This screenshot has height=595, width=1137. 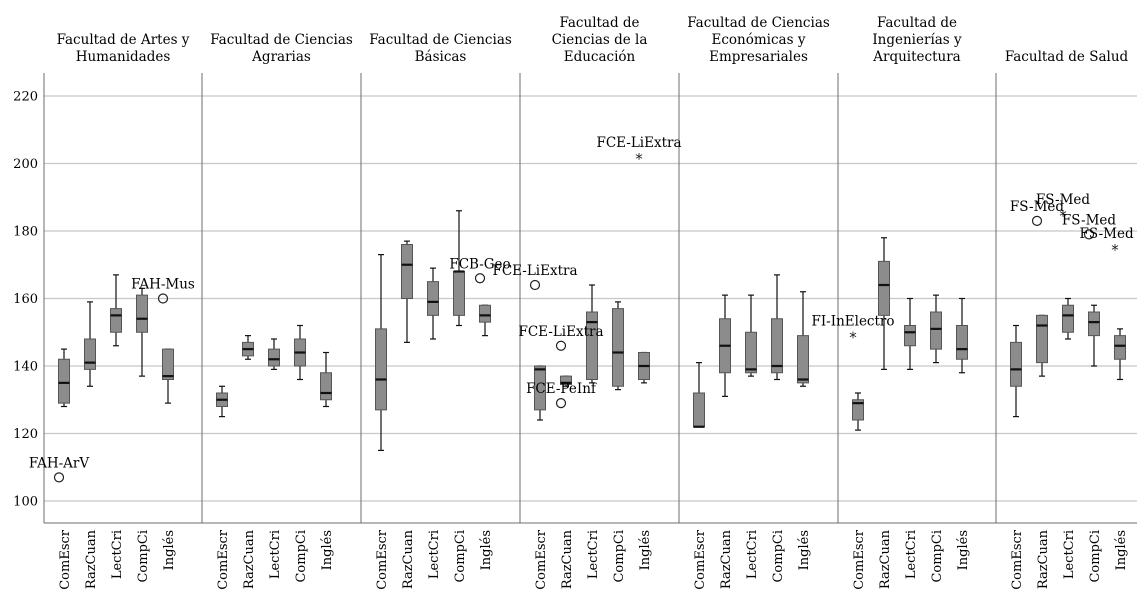 What do you see at coordinates (600, 40) in the screenshot?
I see `facet-title: Ciencias de la` at bounding box center [600, 40].